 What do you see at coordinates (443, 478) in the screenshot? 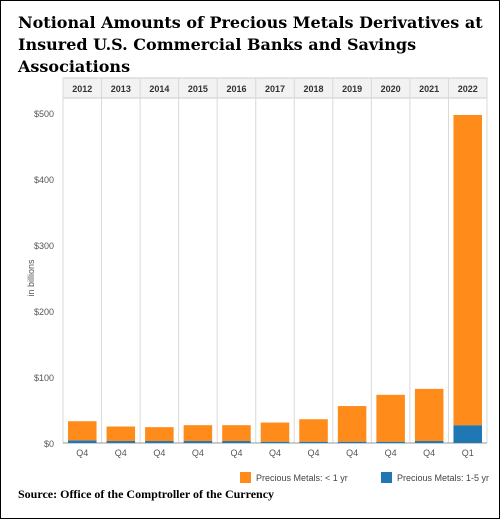
I see `legend-label: Precious Metals: 1-5 yr` at bounding box center [443, 478].